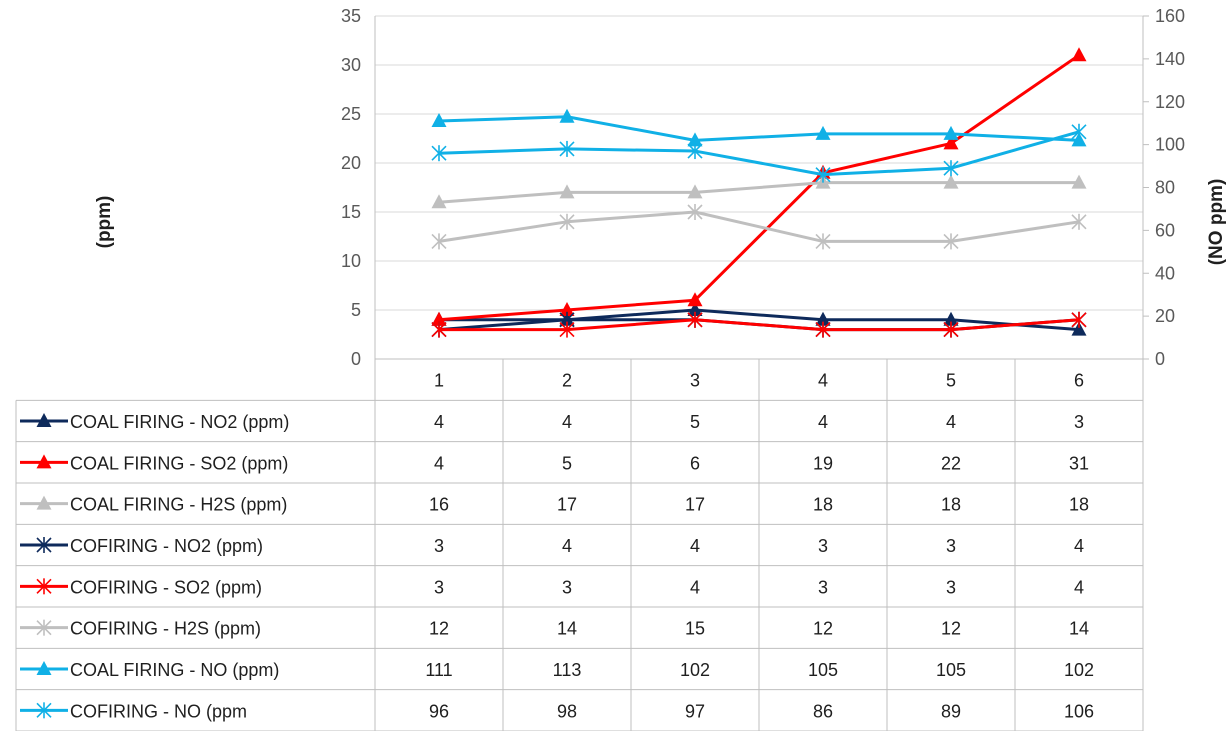  I want to click on y-tick-label: 25, so click(351, 114).